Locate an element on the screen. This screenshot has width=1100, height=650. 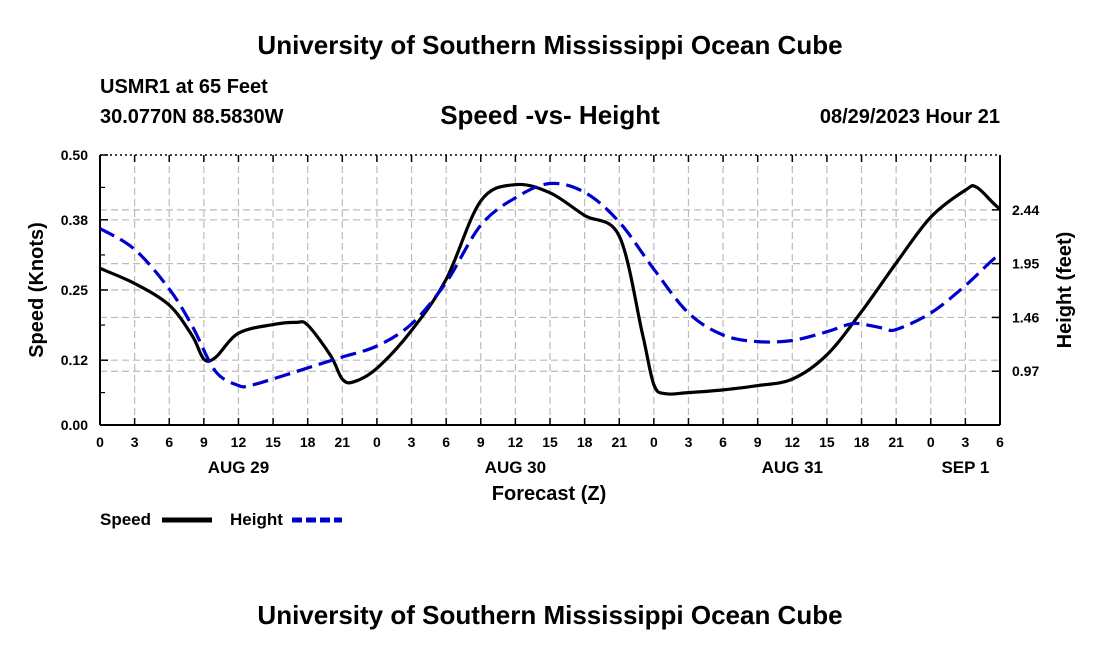
y2-tick-label: 0.97 is located at coordinates (1025, 371).